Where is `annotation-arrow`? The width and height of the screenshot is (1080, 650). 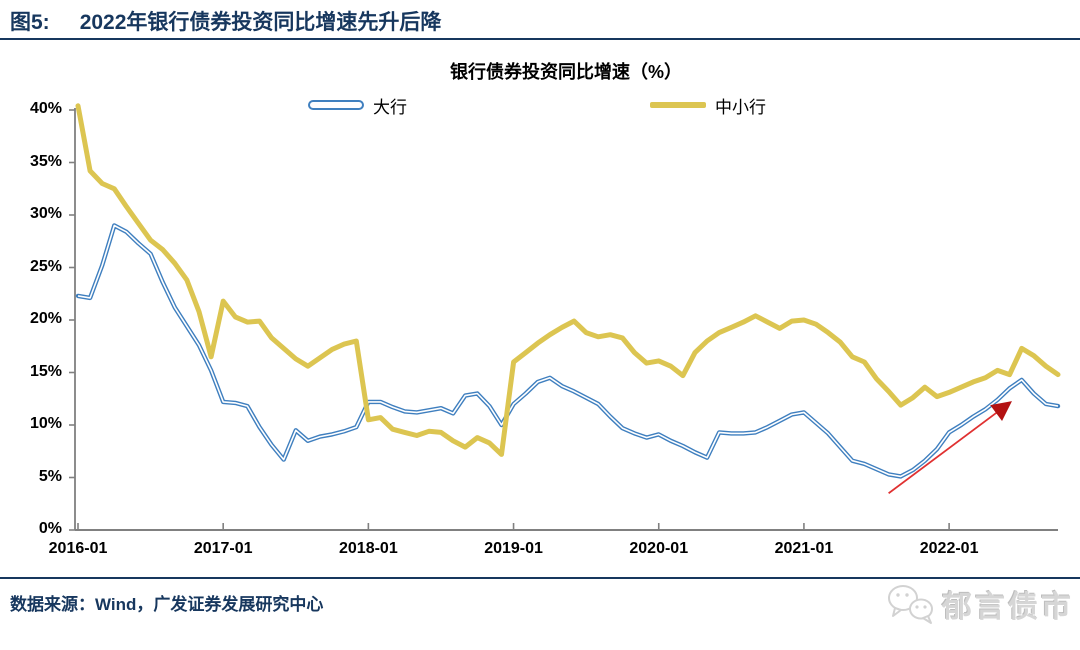
annotation-arrow is located at coordinates (950, 447).